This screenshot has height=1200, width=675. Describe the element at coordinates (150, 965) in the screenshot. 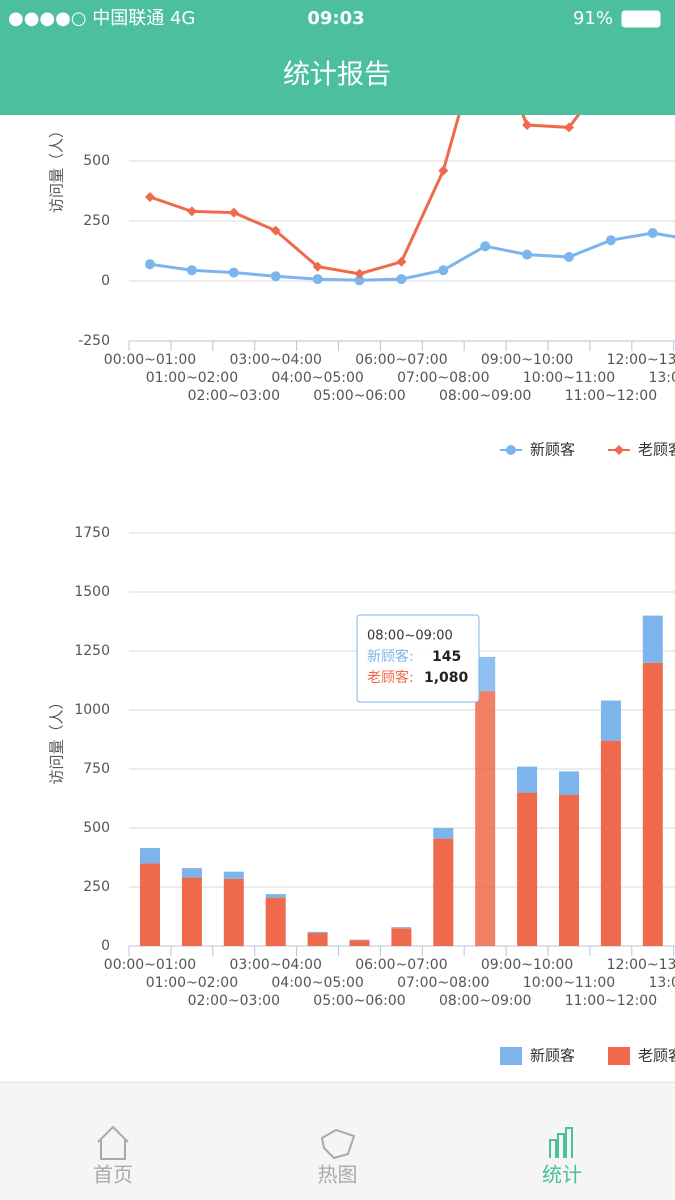

I see `x-tick-label: 00:00~01:00` at that location.